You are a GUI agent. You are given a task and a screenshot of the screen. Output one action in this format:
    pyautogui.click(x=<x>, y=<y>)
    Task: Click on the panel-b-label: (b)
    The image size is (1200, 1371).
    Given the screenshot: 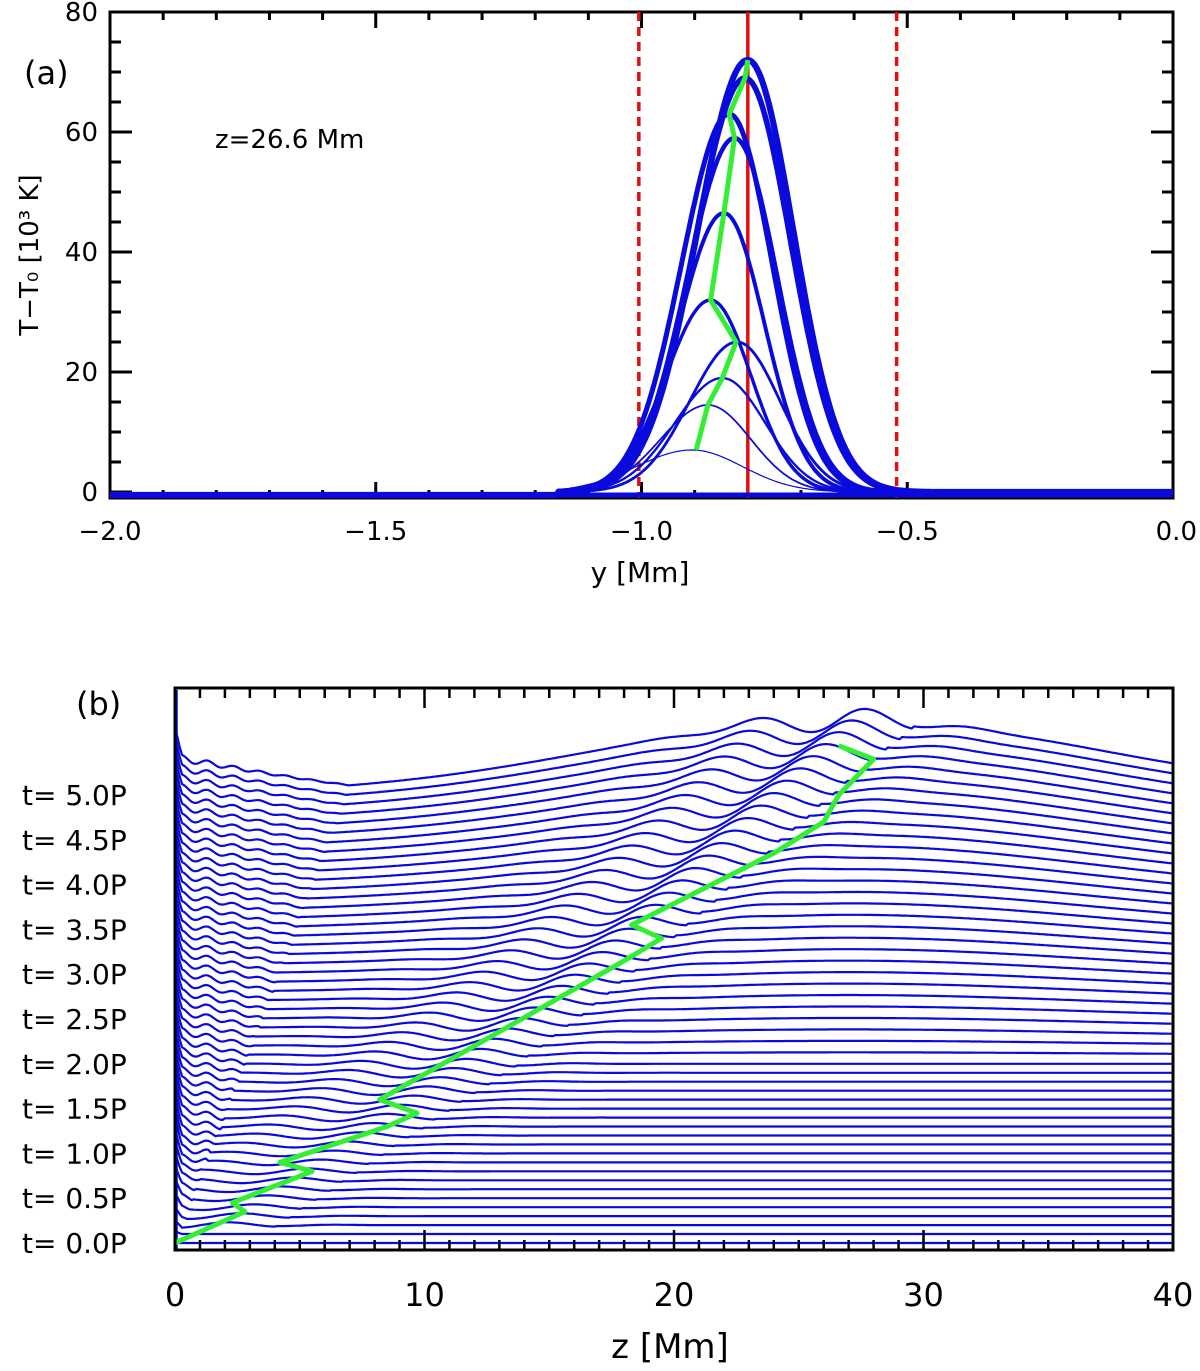 What is the action you would take?
    pyautogui.click(x=98, y=704)
    